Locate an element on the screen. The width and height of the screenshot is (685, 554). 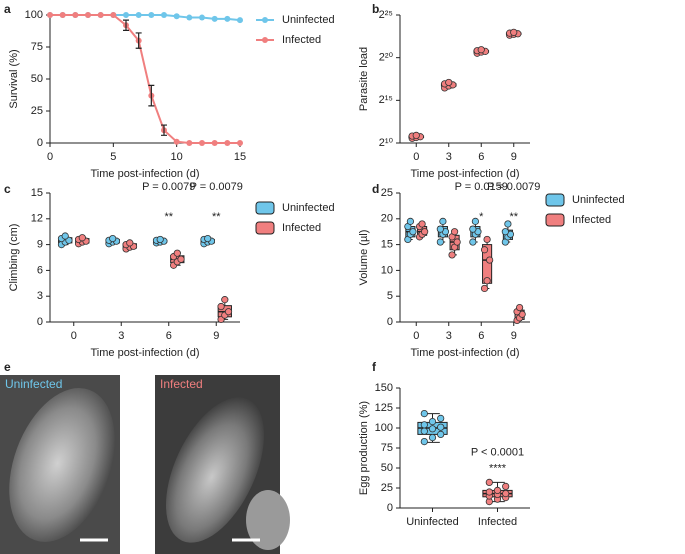
x-tick-label: 10 is located at coordinates (177, 157).